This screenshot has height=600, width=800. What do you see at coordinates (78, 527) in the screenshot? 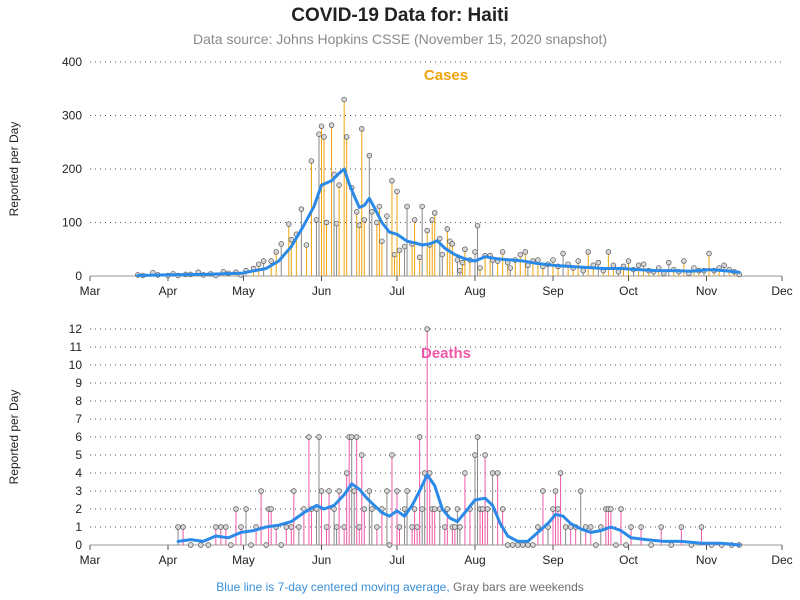
I see `y-tick-label: 1` at bounding box center [78, 527].